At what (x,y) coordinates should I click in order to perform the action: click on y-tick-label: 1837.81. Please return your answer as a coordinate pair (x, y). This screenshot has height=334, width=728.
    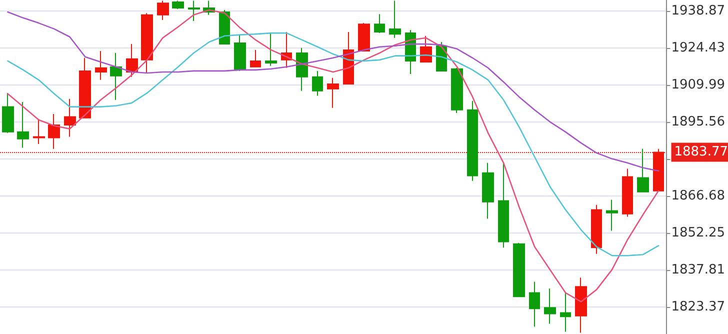
    Looking at the image, I should click on (698, 270).